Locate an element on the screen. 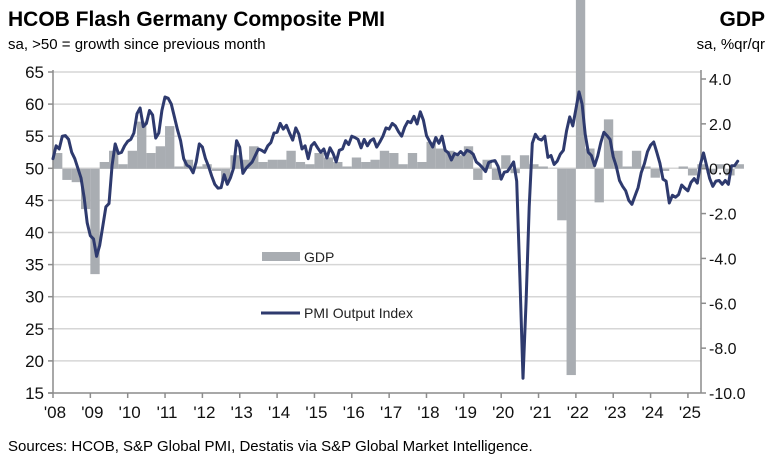 The height and width of the screenshot is (469, 775). x-tick-label: '21 is located at coordinates (540, 412).